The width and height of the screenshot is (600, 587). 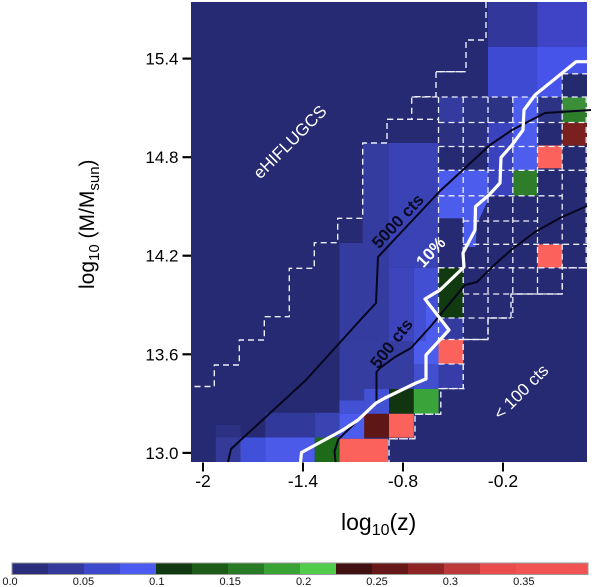 I want to click on svg-text: 0.0, so click(x=9, y=581).